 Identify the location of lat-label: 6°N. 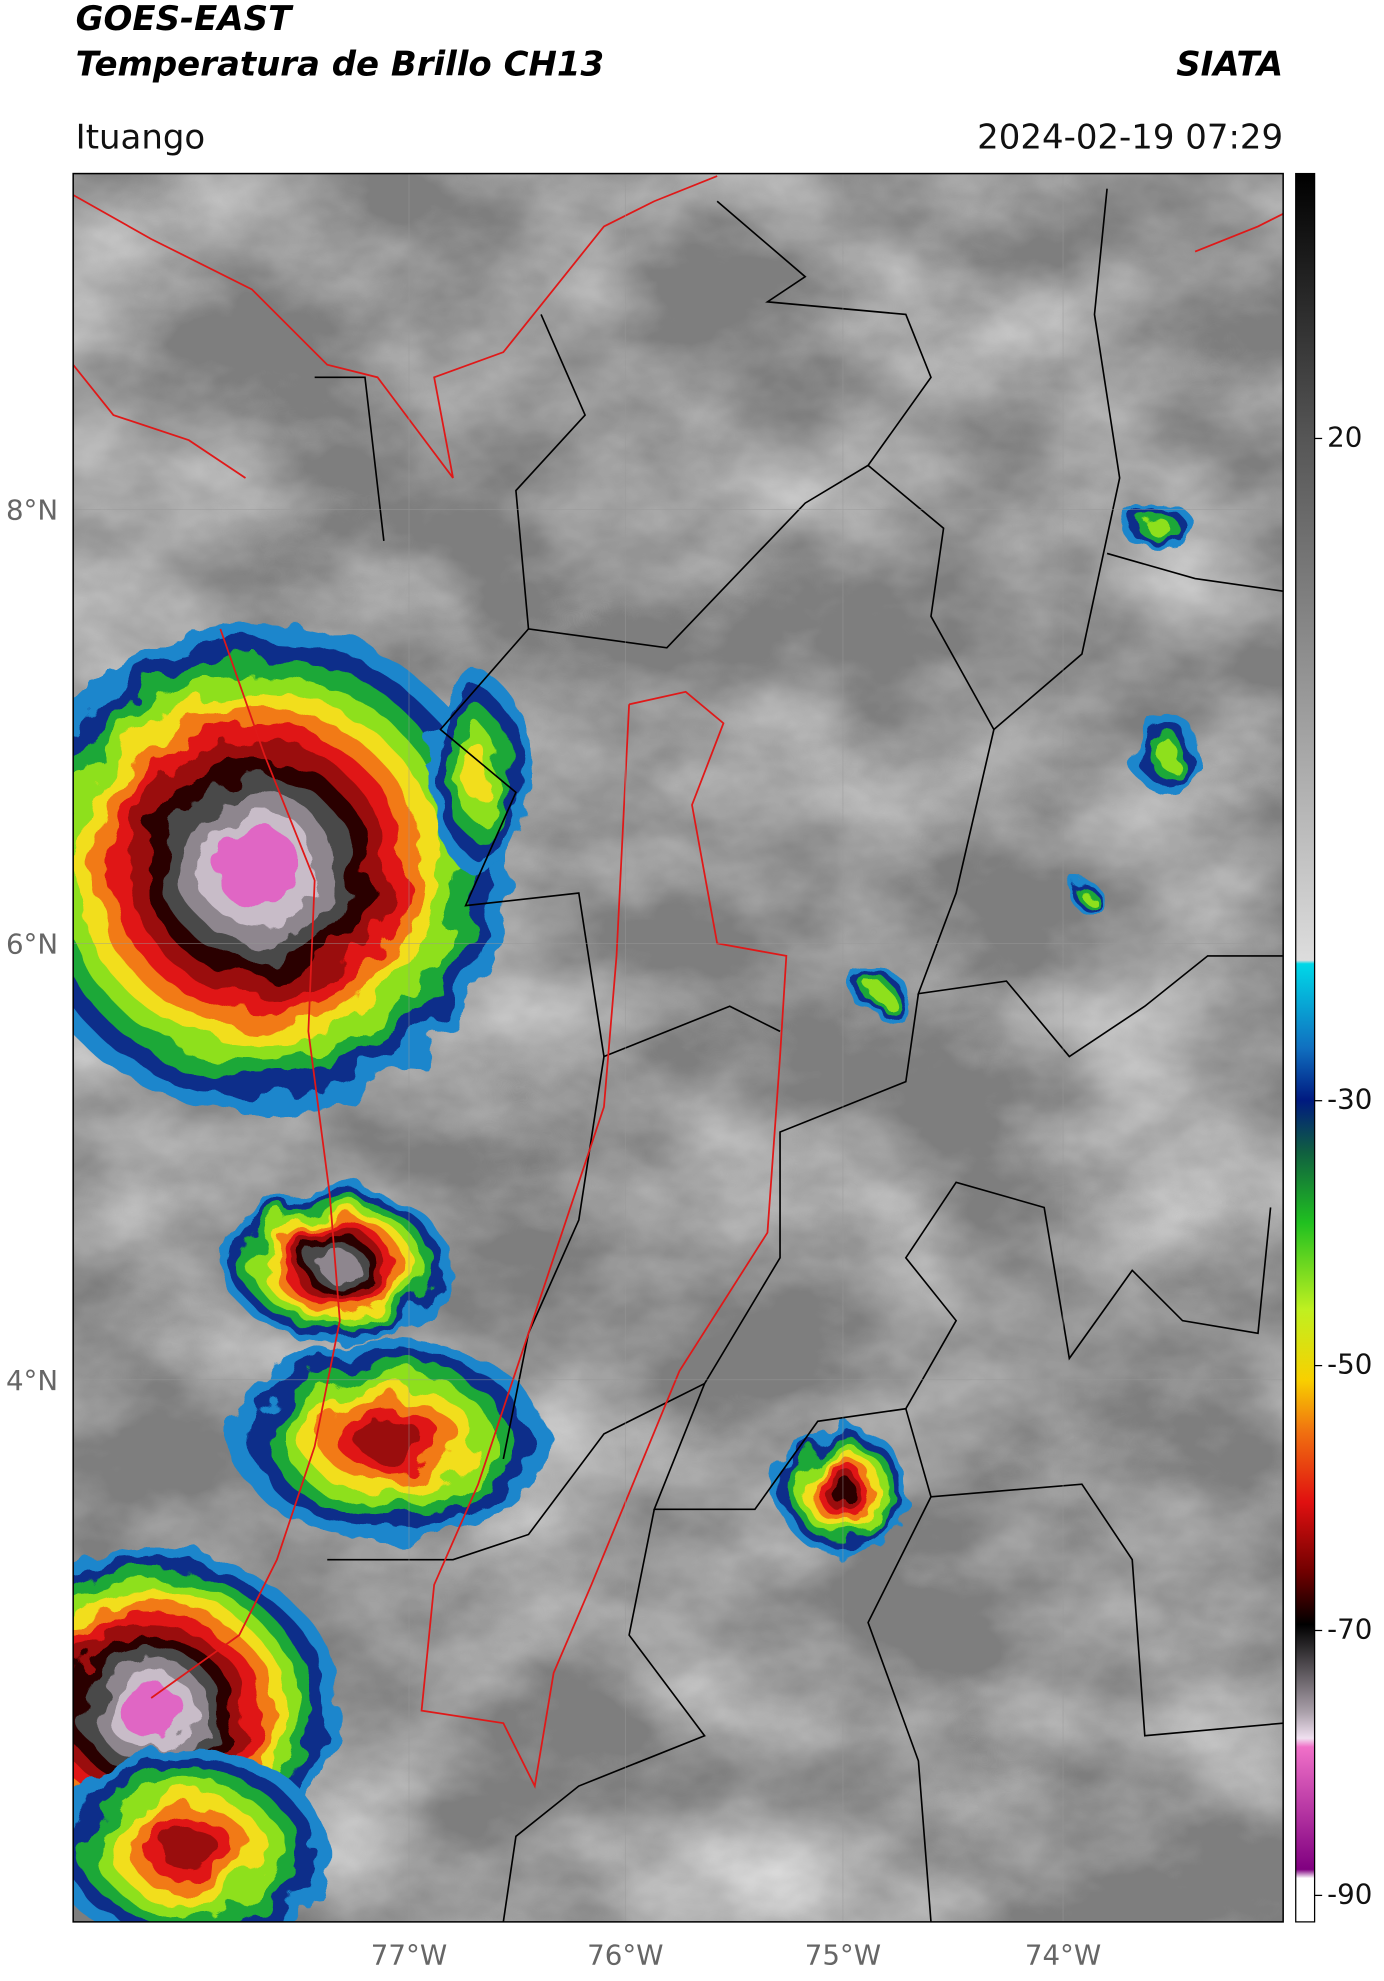
(32, 943).